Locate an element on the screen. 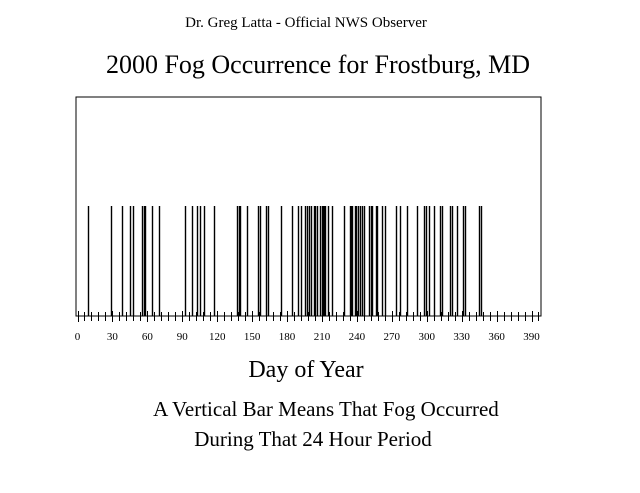 This screenshot has height=493, width=640. x-tick-label: 390 is located at coordinates (531, 337).